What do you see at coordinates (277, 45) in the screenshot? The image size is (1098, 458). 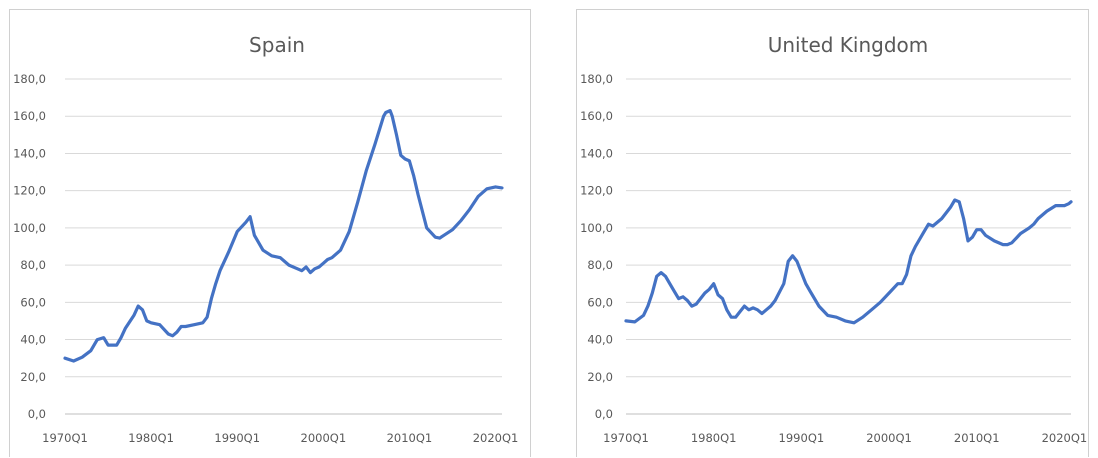 I see `chart-title: Spain` at bounding box center [277, 45].